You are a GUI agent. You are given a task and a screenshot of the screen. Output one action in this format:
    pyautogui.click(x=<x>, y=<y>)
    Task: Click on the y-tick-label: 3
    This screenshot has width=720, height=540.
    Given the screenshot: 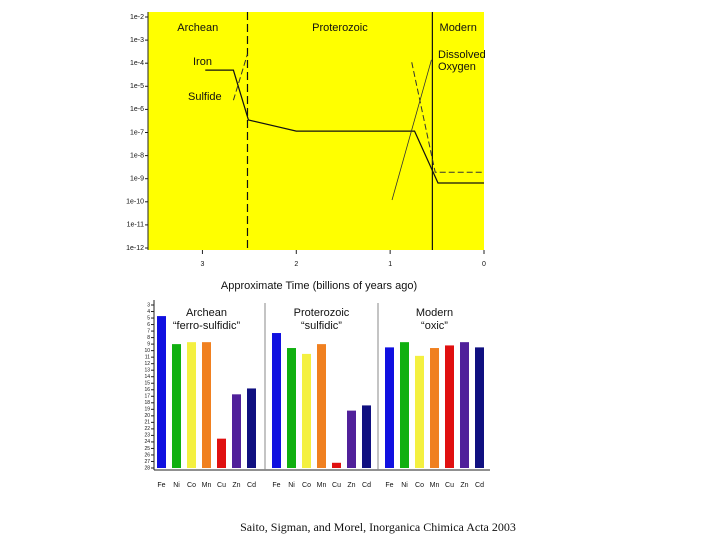 What is the action you would take?
    pyautogui.click(x=148, y=305)
    